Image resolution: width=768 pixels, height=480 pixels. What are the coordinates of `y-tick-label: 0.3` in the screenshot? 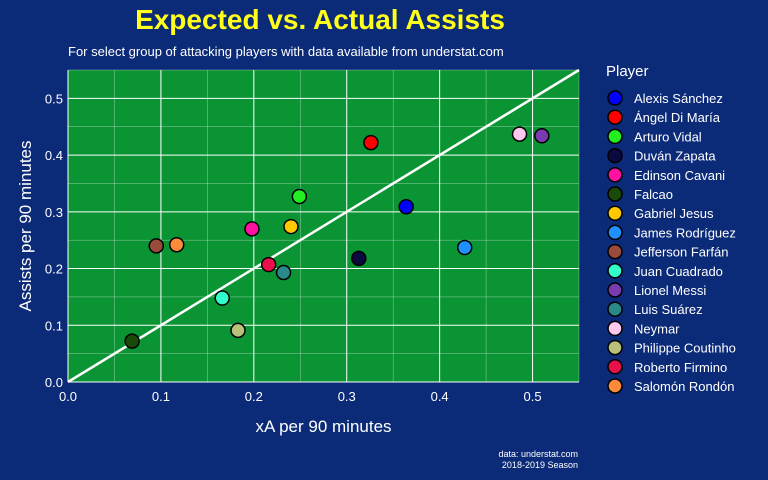 It's located at (54, 212).